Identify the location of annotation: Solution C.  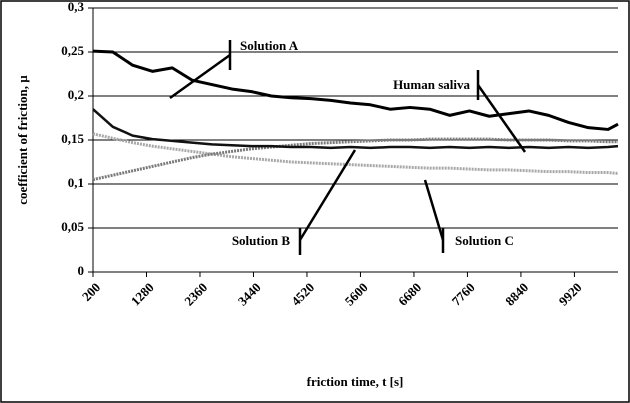
(484, 240).